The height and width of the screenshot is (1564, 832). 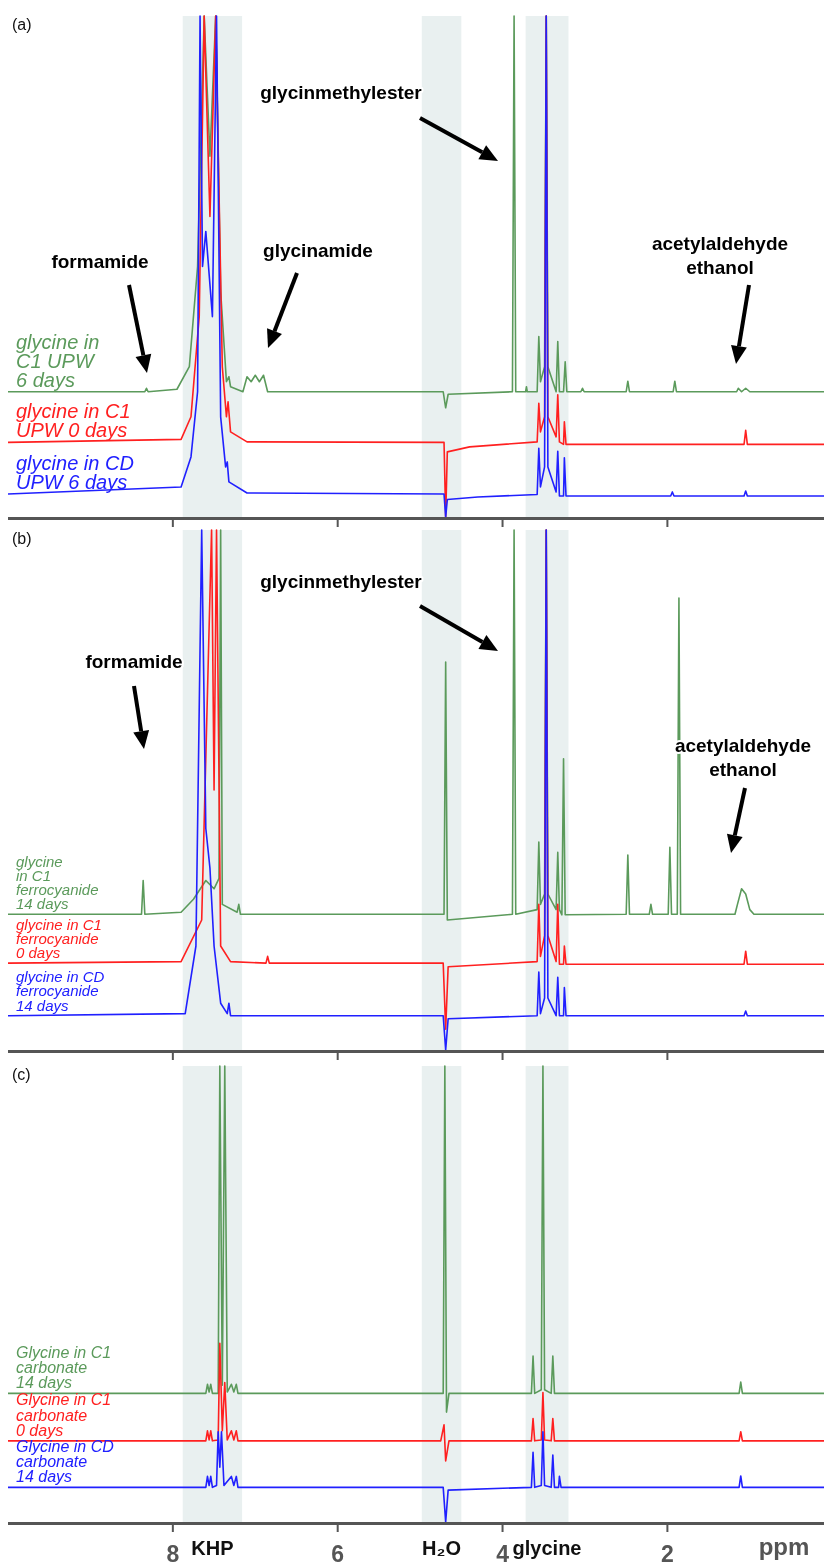 What do you see at coordinates (667, 1552) in the screenshot?
I see `x-tick-label: 2` at bounding box center [667, 1552].